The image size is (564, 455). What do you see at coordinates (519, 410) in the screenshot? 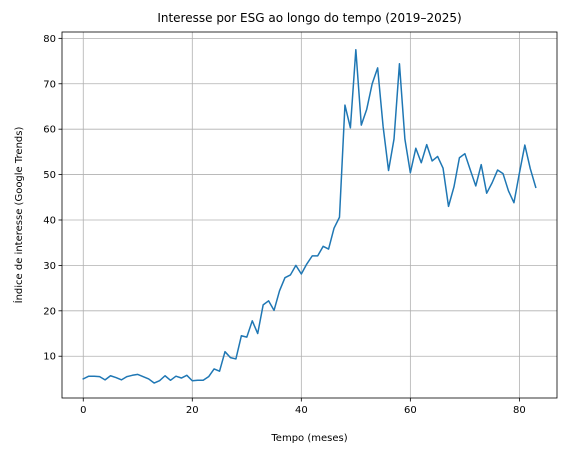
I see `x-tick-label: 80` at bounding box center [519, 410].